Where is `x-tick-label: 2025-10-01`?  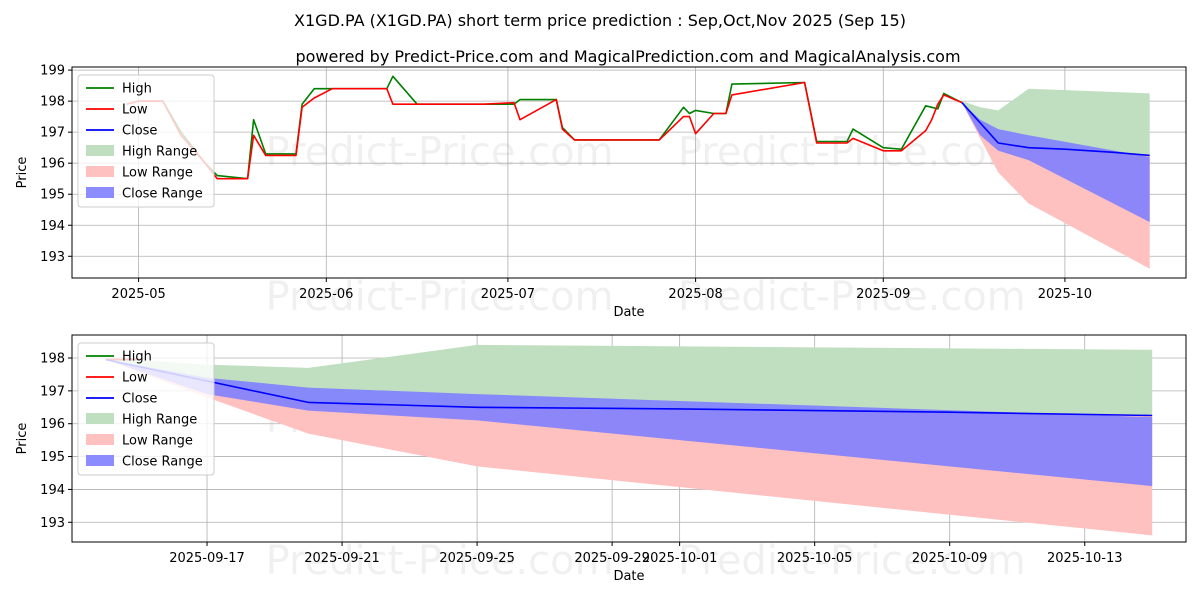
x-tick-label: 2025-10-01 is located at coordinates (680, 558).